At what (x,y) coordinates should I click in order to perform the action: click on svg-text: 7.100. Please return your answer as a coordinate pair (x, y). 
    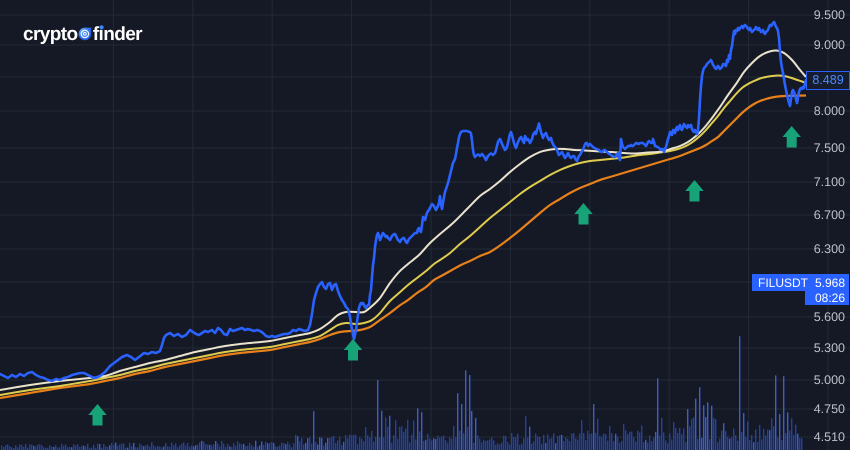
    Looking at the image, I should click on (829, 182).